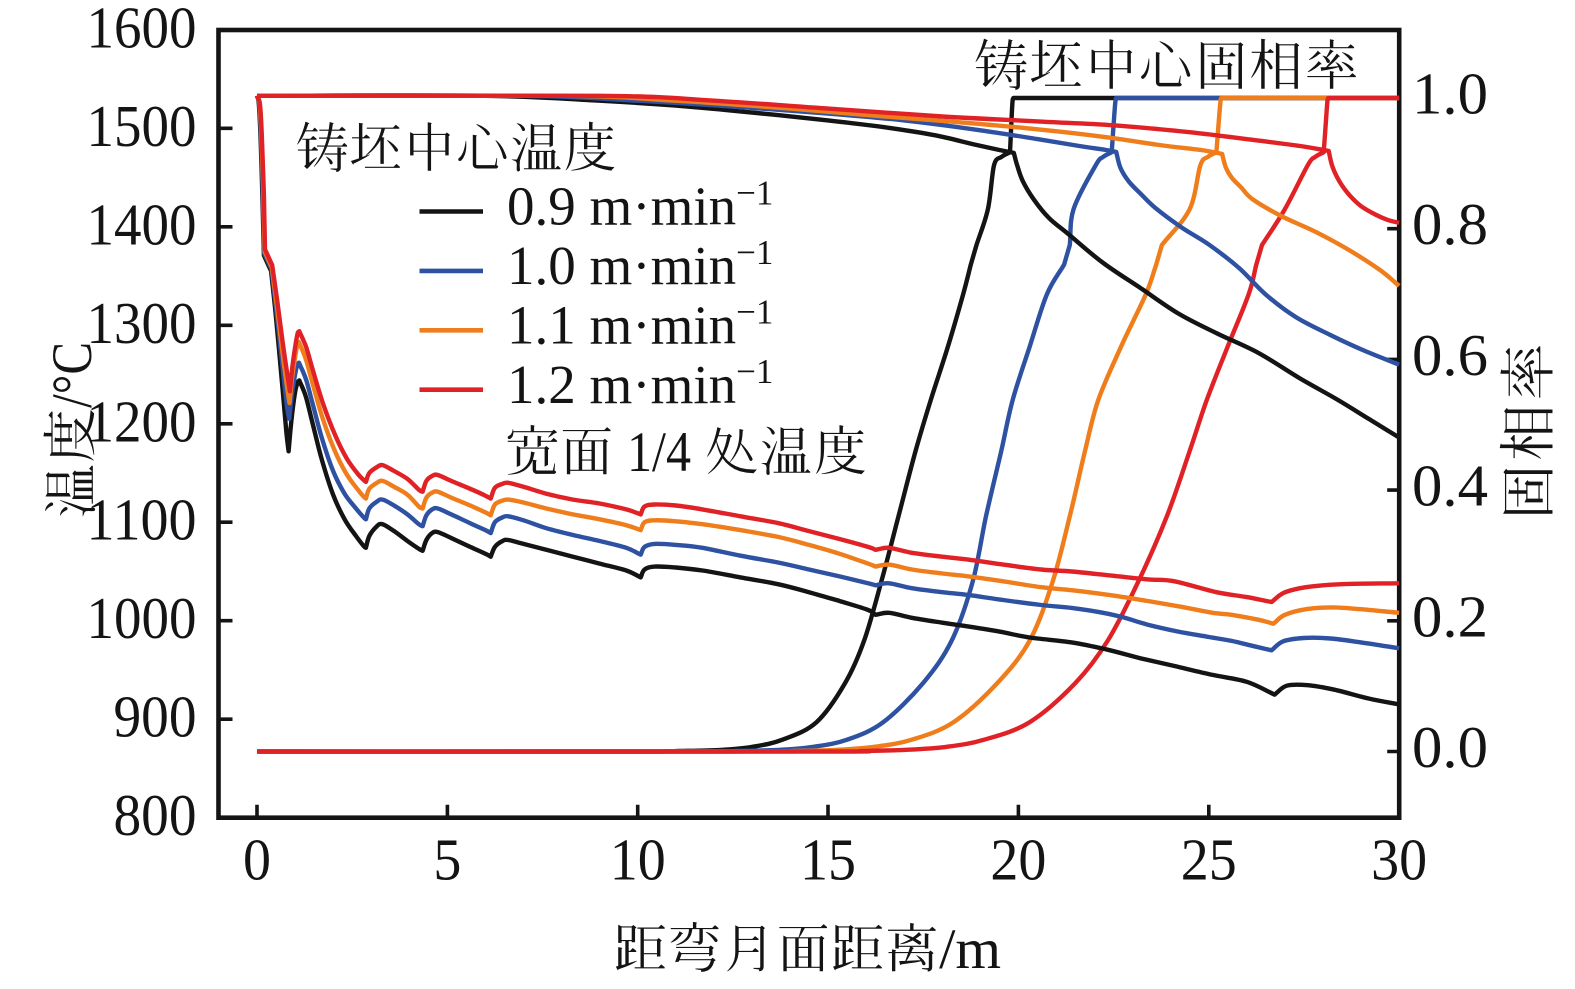 This screenshot has width=1575, height=989. What do you see at coordinates (659, 452) in the screenshot?
I see `svg-text: 1/4` at bounding box center [659, 452].